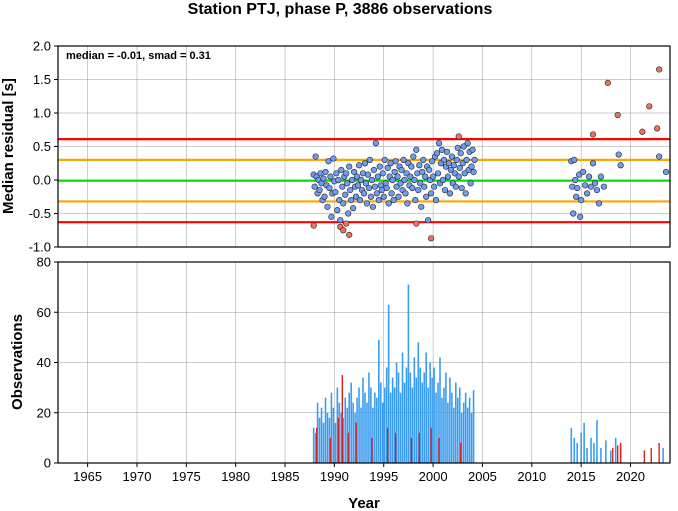  Describe the element at coordinates (40, 213) in the screenshot. I see `y-tick-label: -0.5` at that location.